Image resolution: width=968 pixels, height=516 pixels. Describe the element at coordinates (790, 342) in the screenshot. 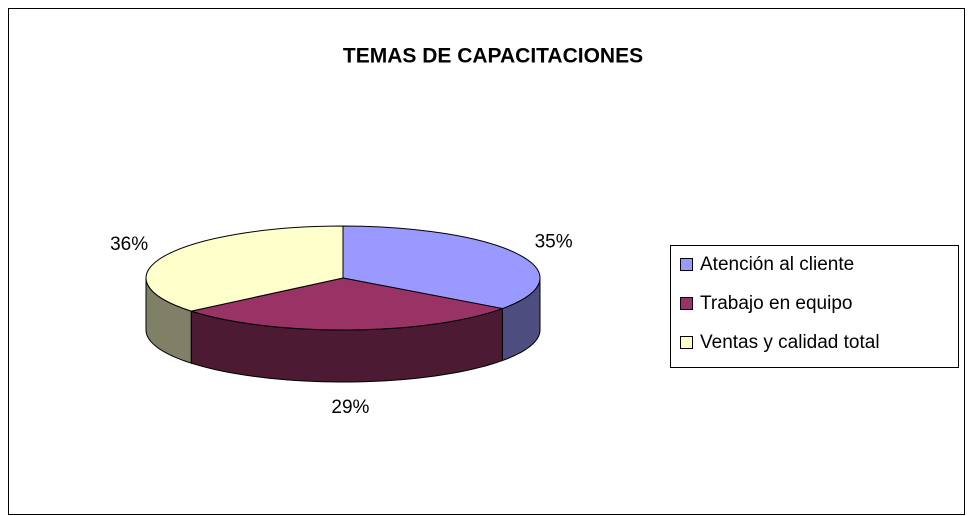

I see `legend-label: Ventas y calidad total` at that location.